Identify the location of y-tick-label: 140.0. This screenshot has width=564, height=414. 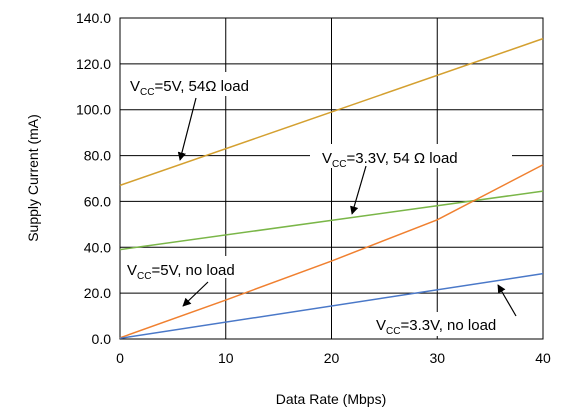
(93, 18).